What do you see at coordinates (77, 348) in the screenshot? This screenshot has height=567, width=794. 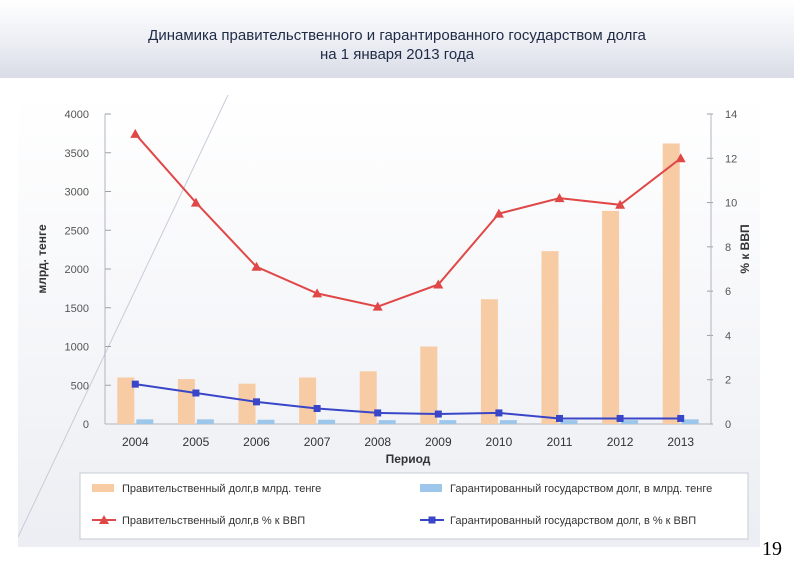 I see `left-axis-tick-label: 1000` at bounding box center [77, 348].